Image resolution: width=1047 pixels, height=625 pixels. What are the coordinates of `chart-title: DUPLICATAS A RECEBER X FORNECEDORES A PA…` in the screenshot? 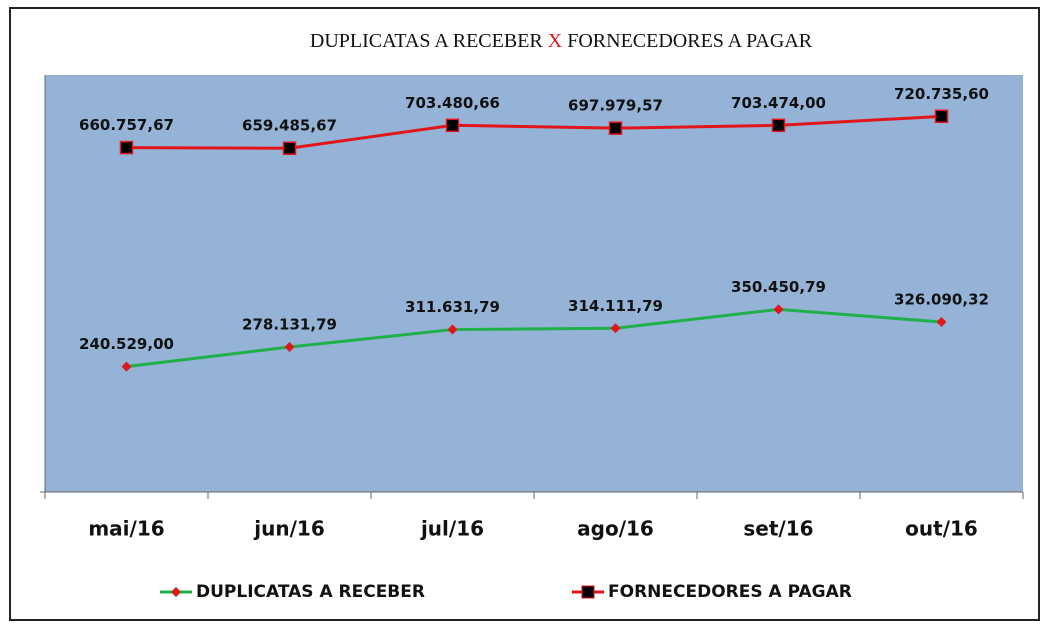 It's located at (561, 41).